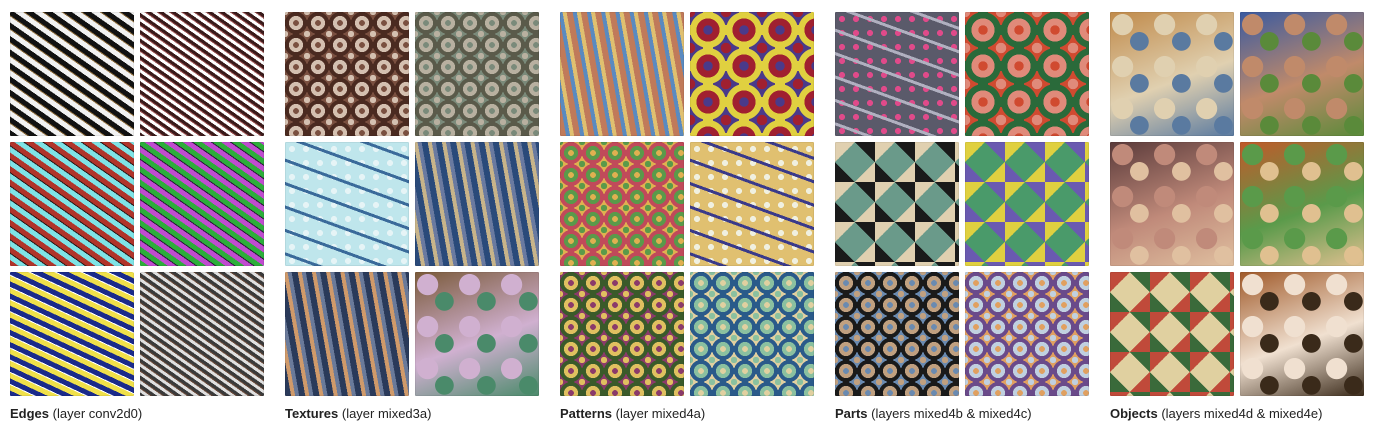 The image size is (1378, 432). What do you see at coordinates (951, 413) in the screenshot?
I see `group-layer: (layers mixed4b & mixed4c)` at bounding box center [951, 413].